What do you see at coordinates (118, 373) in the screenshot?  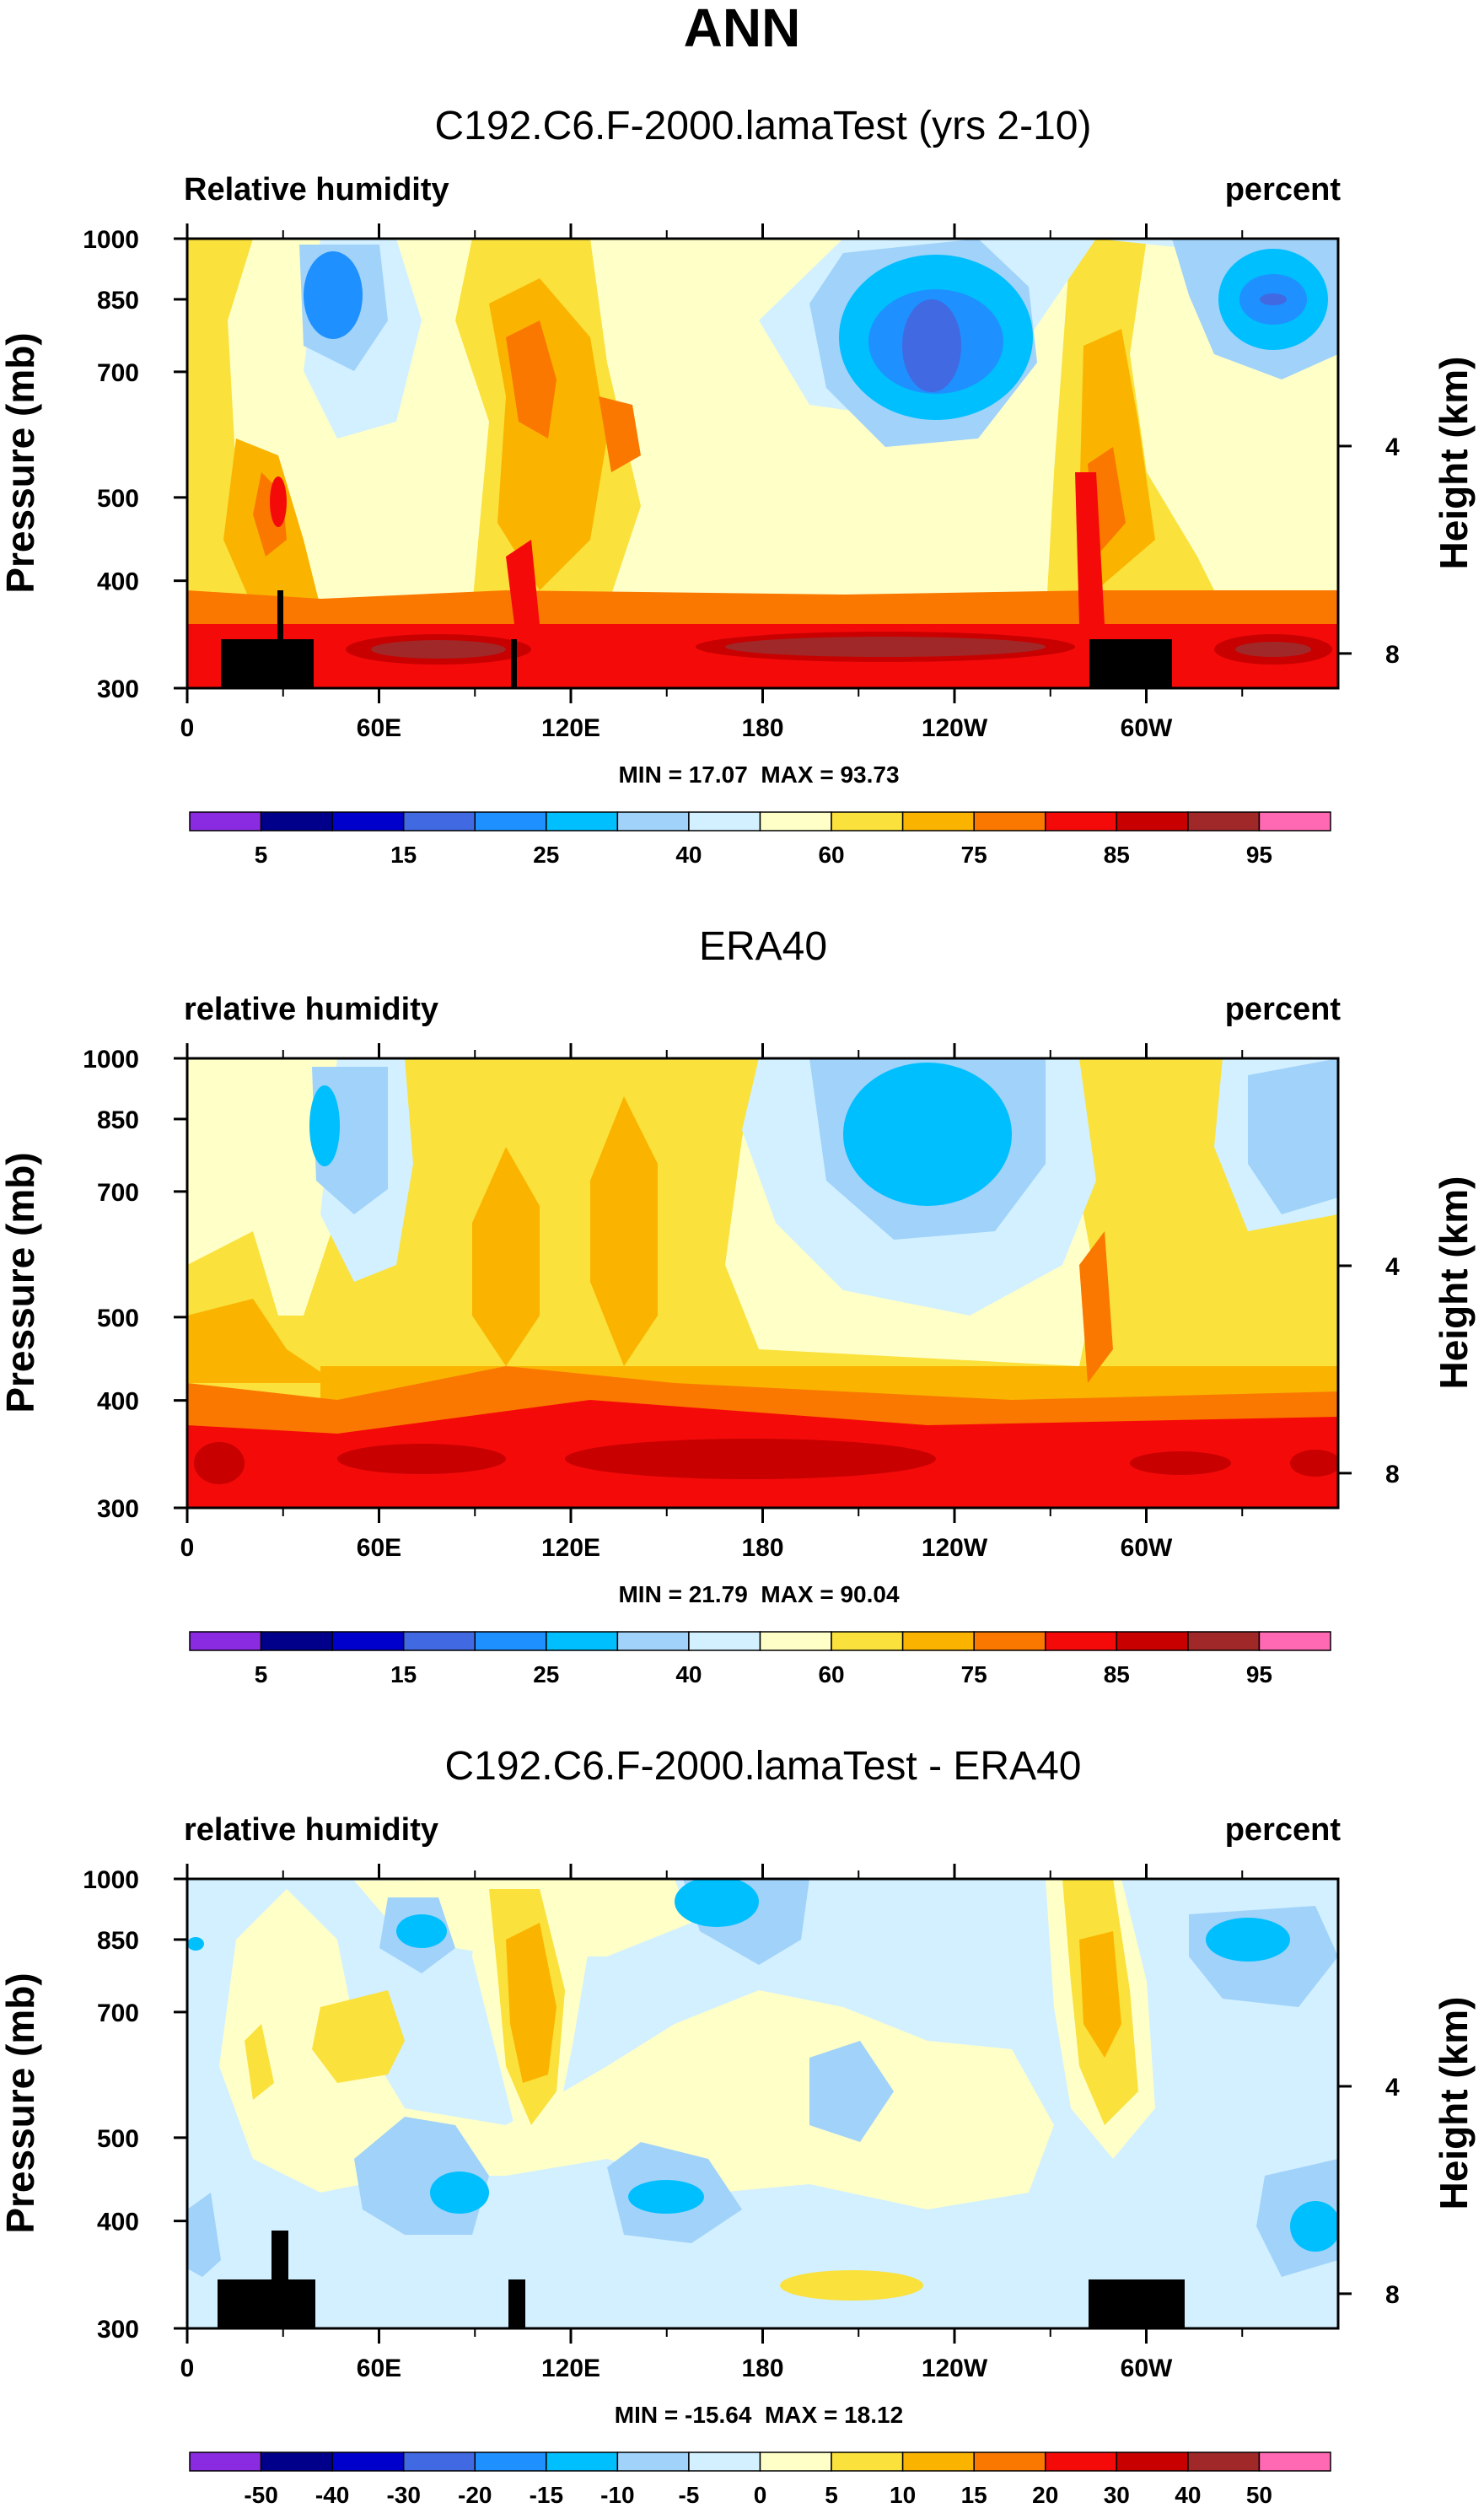 I see `panel-1-y-tick-label: 700` at bounding box center [118, 373].